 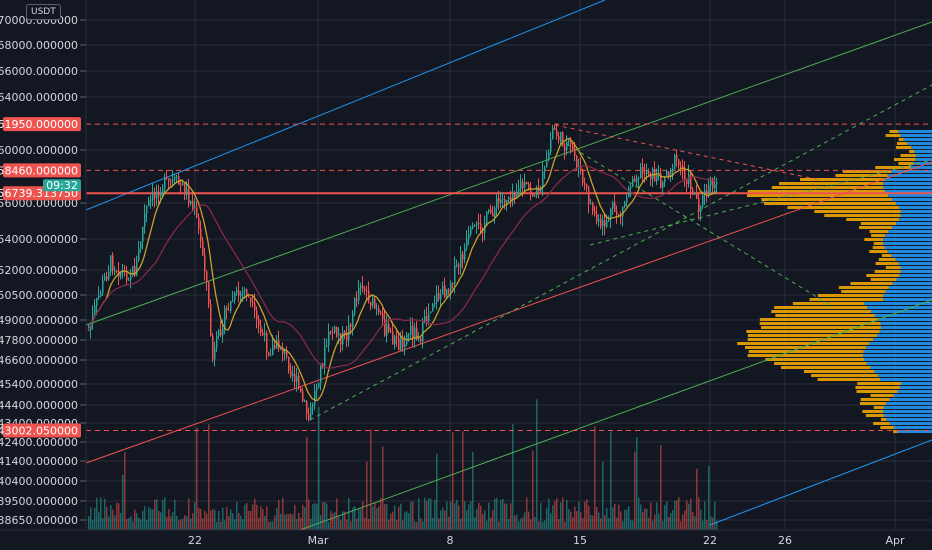 What do you see at coordinates (895, 540) in the screenshot?
I see `time-axis-label: Apr` at bounding box center [895, 540].